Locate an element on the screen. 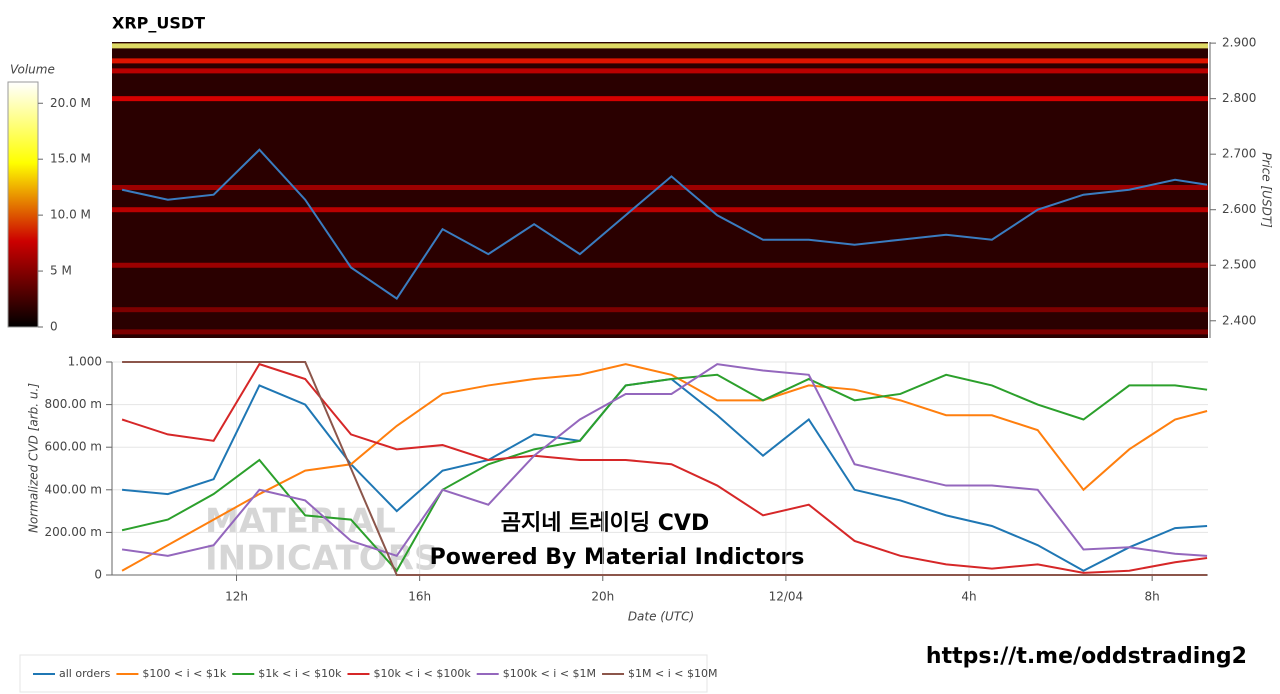  x-tick-label: 16h is located at coordinates (419, 597).